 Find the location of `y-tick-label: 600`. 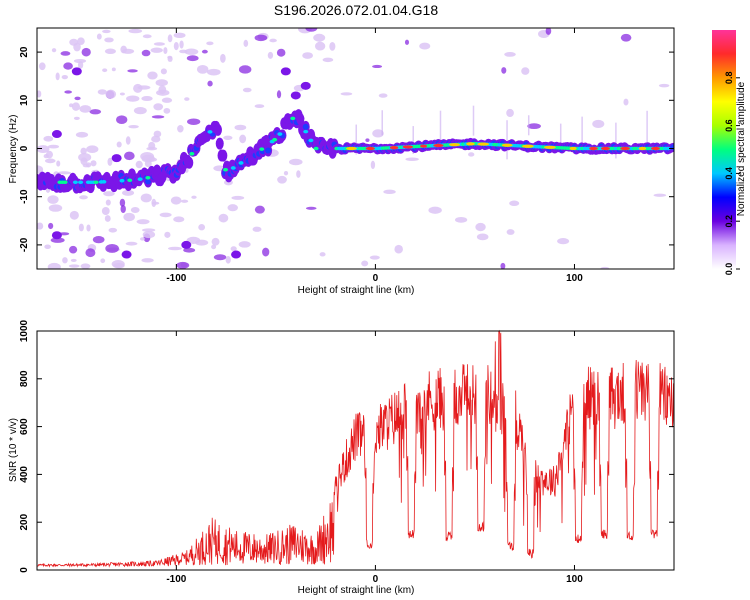

y-tick-label: 600 is located at coordinates (24, 426).